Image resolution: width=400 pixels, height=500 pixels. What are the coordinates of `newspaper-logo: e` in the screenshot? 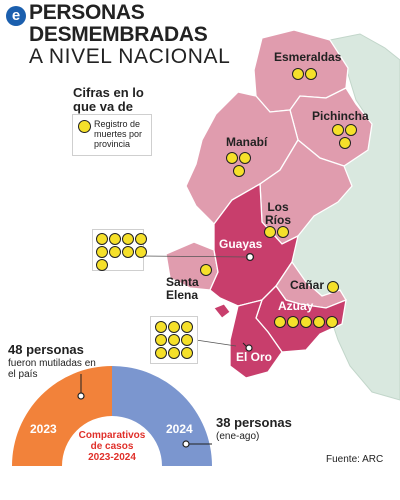 It's located at (16, 16).